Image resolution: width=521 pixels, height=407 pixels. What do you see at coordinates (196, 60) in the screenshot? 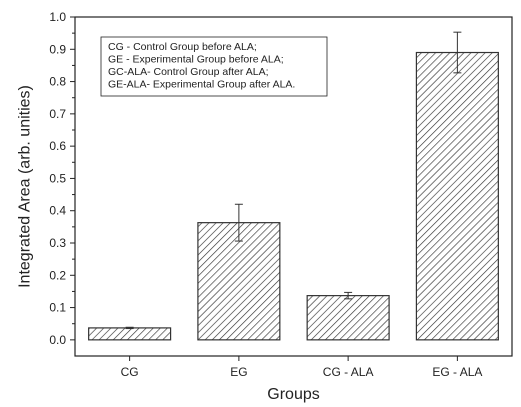
I see `legend-entry: GE - Experimental Group before ALA;` at bounding box center [196, 60].